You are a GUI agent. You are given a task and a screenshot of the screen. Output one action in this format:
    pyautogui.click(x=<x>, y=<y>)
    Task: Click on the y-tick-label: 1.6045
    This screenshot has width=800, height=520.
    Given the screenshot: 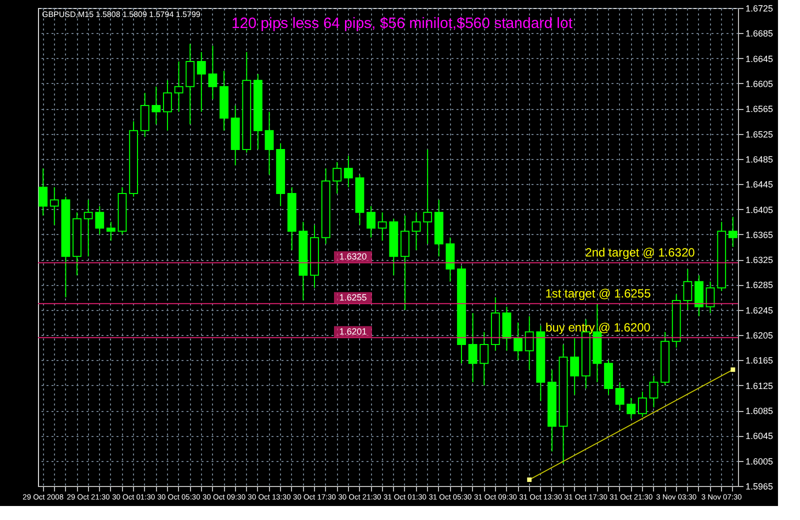 What is the action you would take?
    pyautogui.click(x=760, y=436)
    